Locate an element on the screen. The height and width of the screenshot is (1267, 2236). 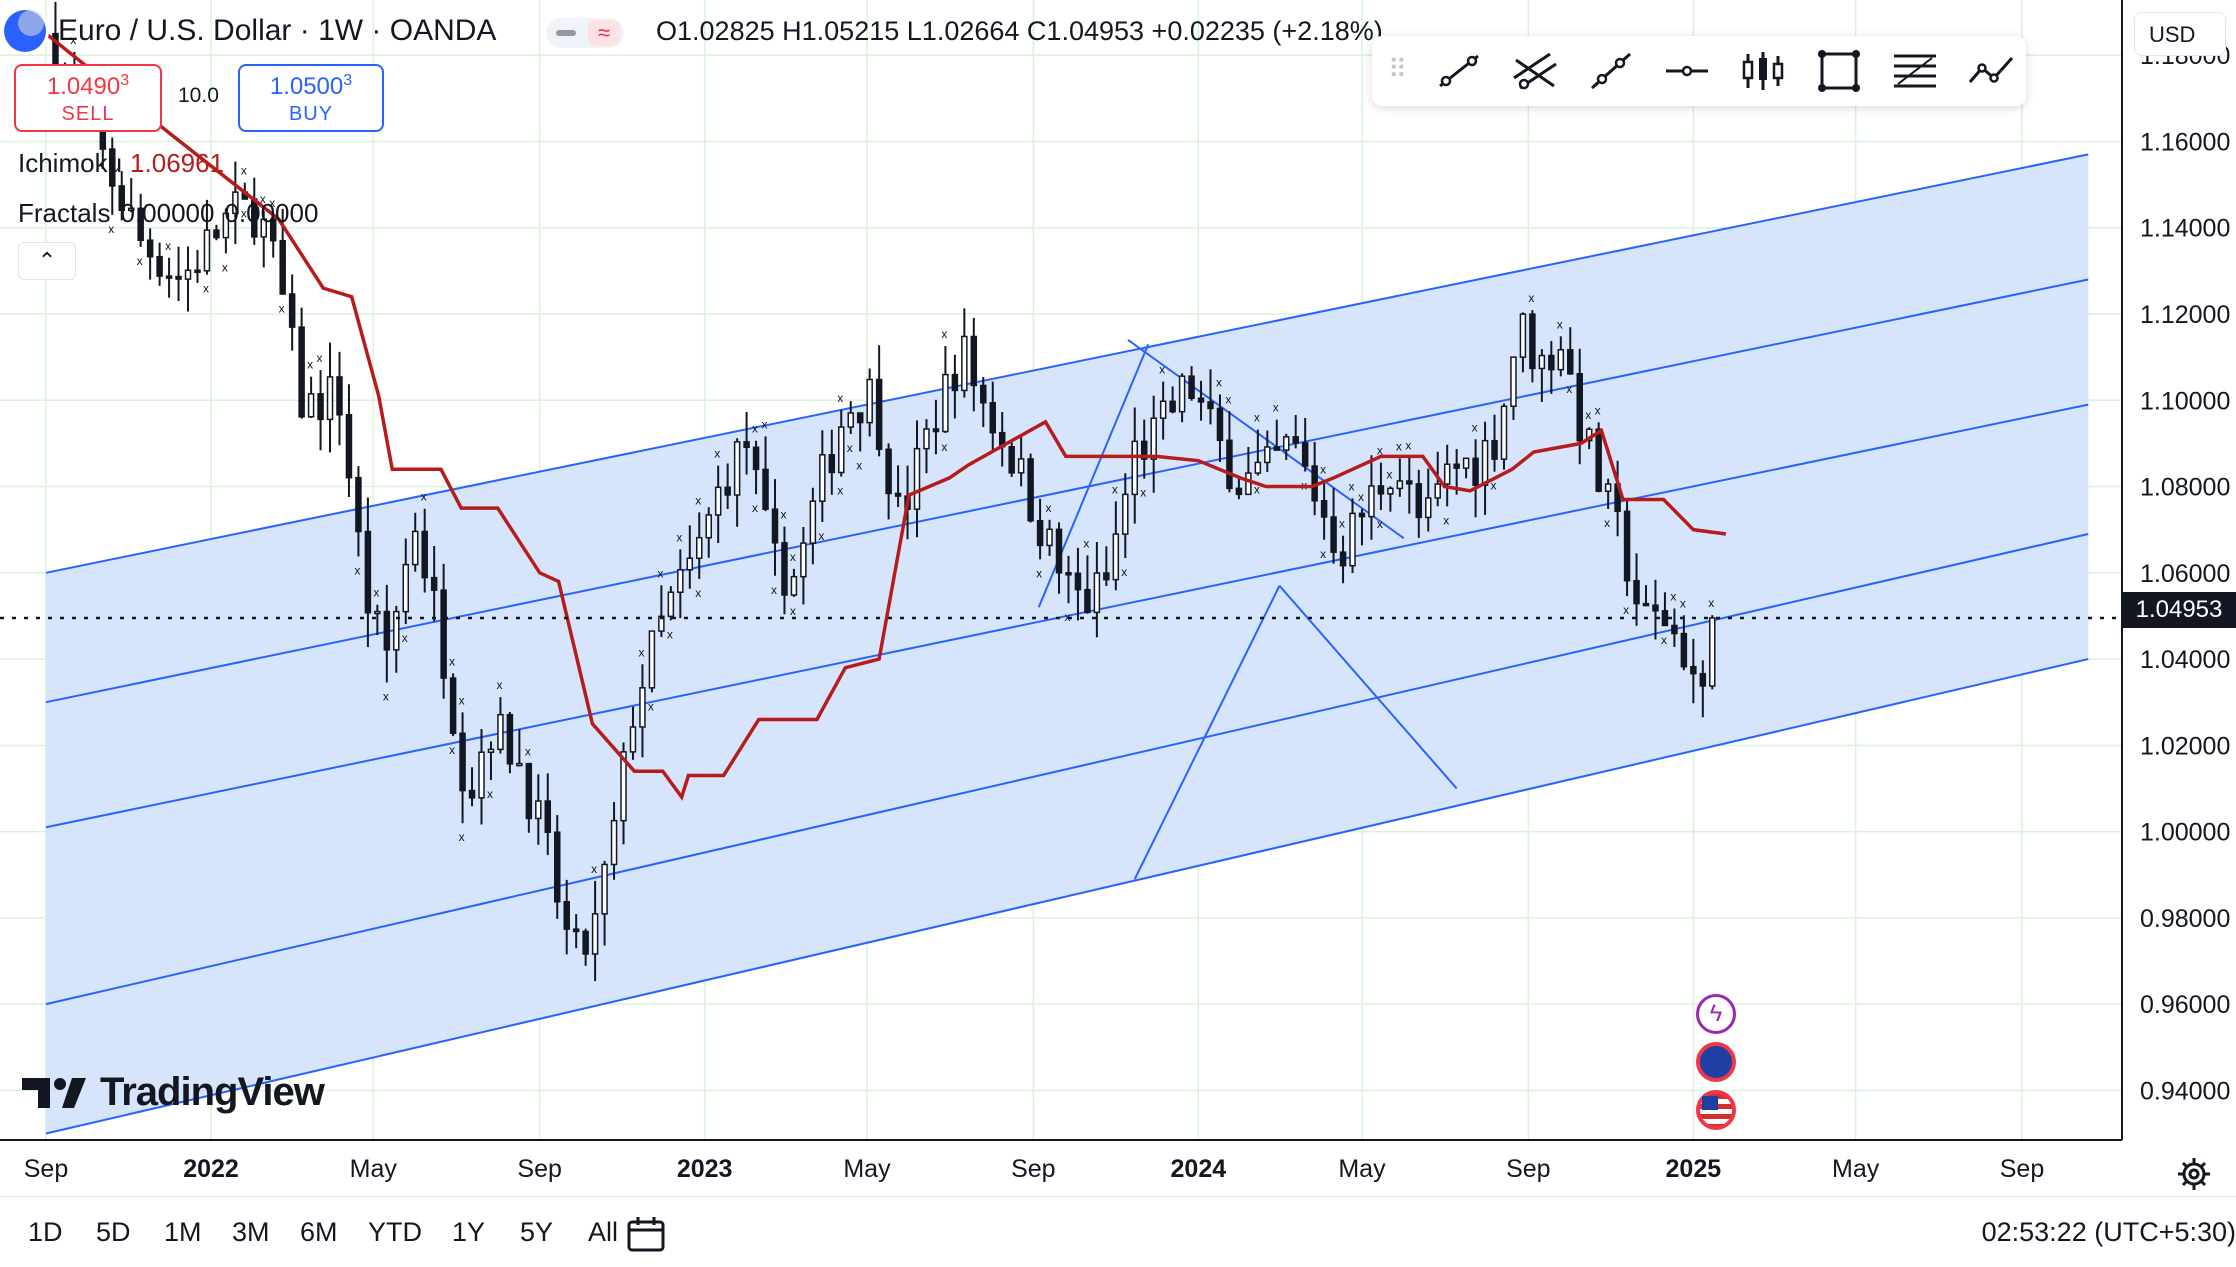
timeframe-5y: 5Y is located at coordinates (537, 1232).